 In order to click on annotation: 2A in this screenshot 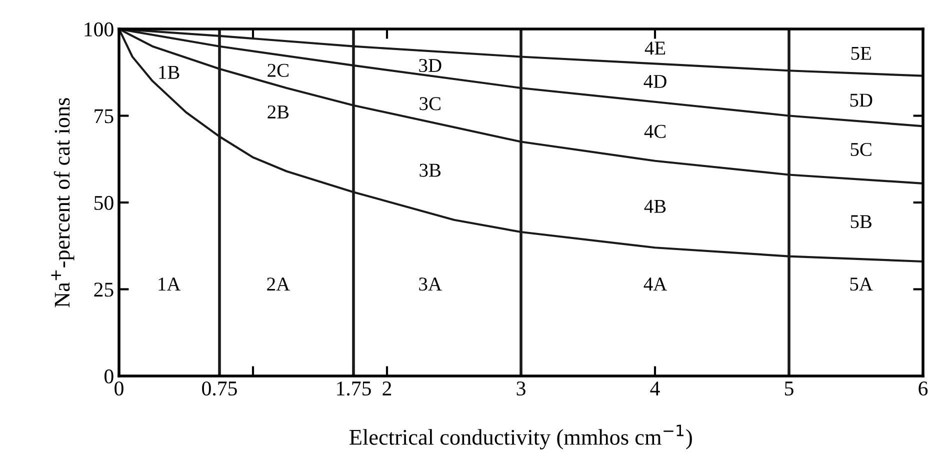, I will do `click(278, 284)`.